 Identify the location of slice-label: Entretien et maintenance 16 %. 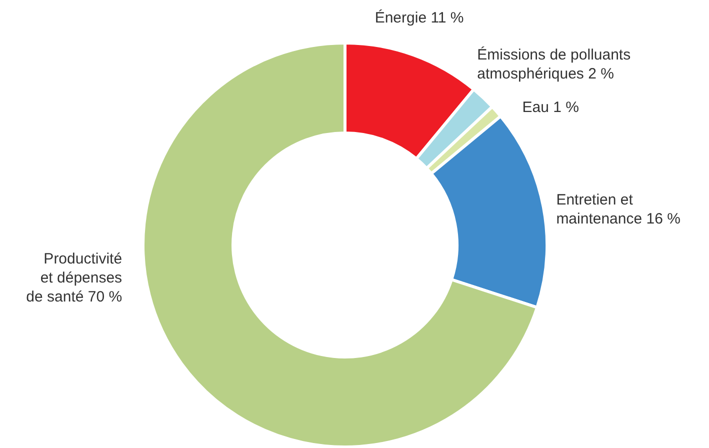
(618, 210).